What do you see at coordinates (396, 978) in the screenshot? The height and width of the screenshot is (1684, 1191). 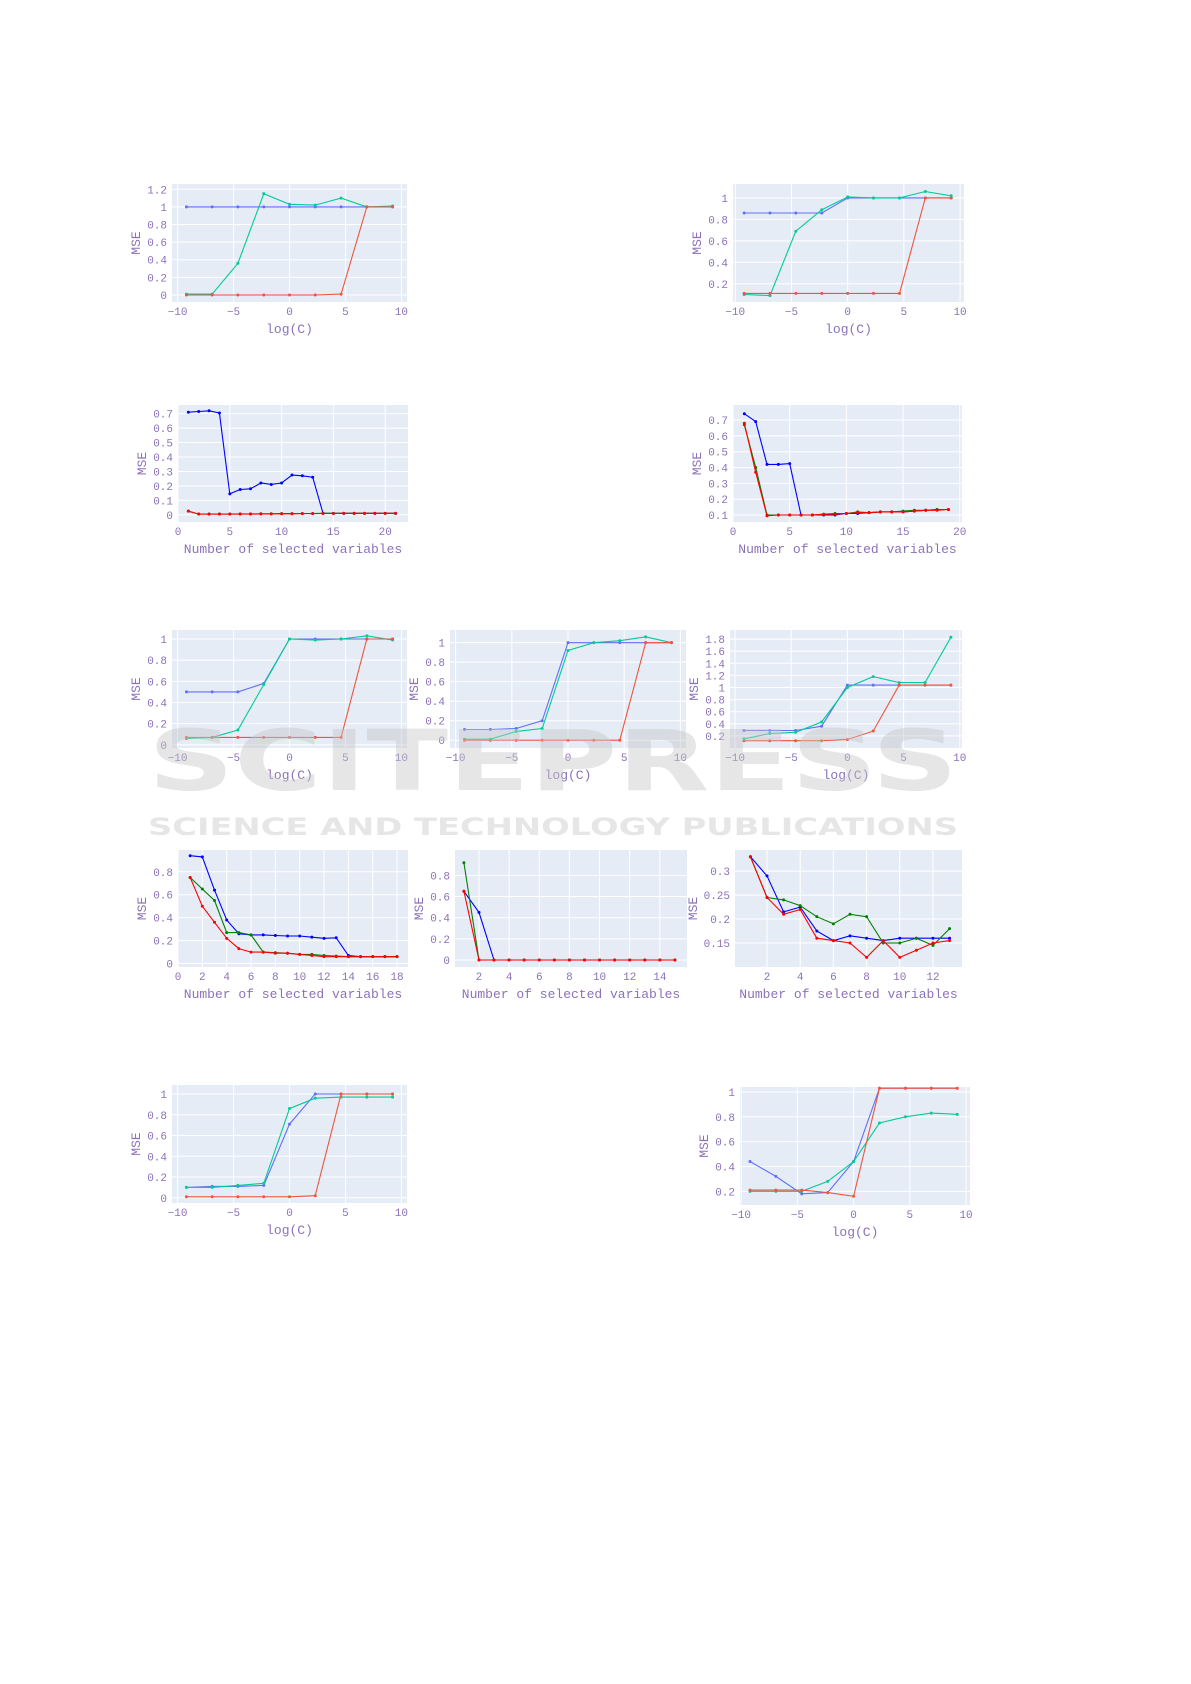 I see `x-tick-label: 18` at bounding box center [396, 978].